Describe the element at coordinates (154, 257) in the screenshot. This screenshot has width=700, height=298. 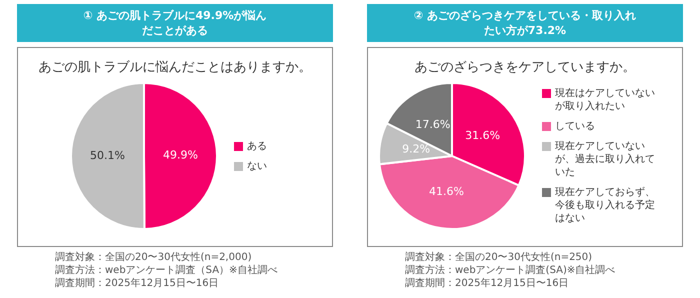
I see `text: 調査対象：全国の20〜30代女性(n=2,000)` at that location.